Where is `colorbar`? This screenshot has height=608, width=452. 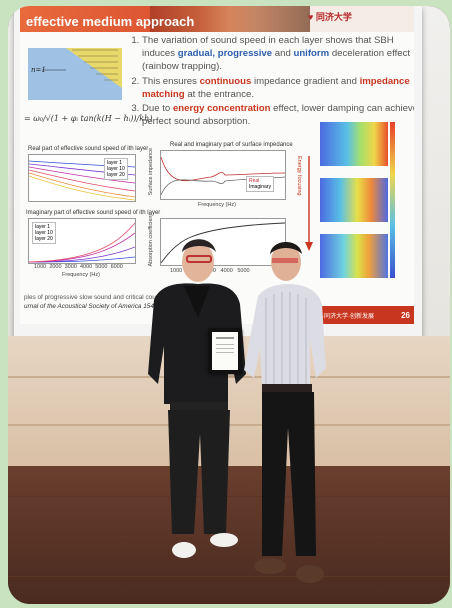
colorbar is located at coordinates (392, 200).